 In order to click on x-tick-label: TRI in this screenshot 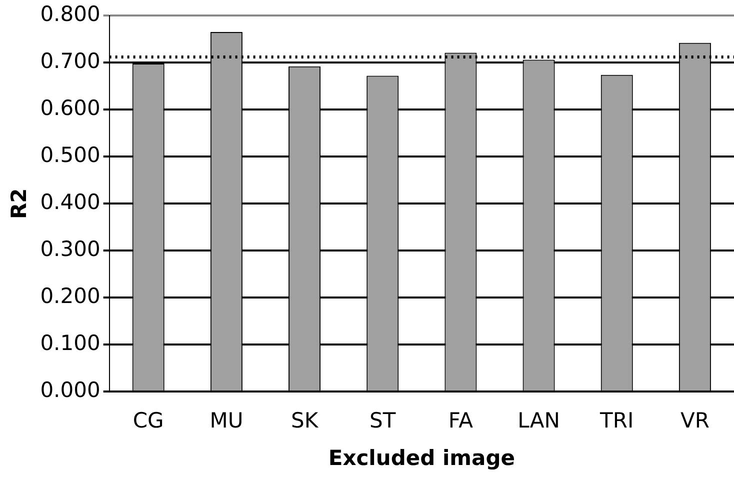, I will do `click(616, 420)`.